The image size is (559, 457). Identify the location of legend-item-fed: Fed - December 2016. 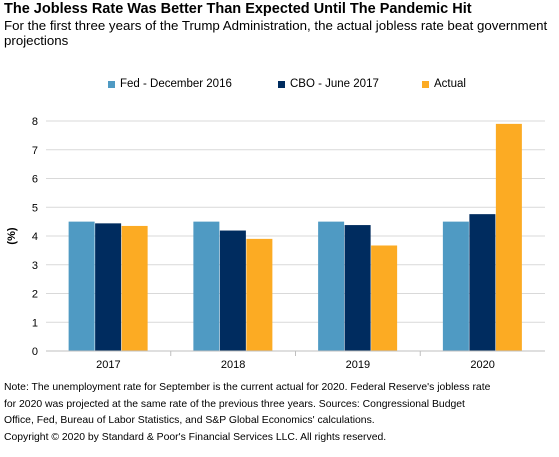
(170, 84).